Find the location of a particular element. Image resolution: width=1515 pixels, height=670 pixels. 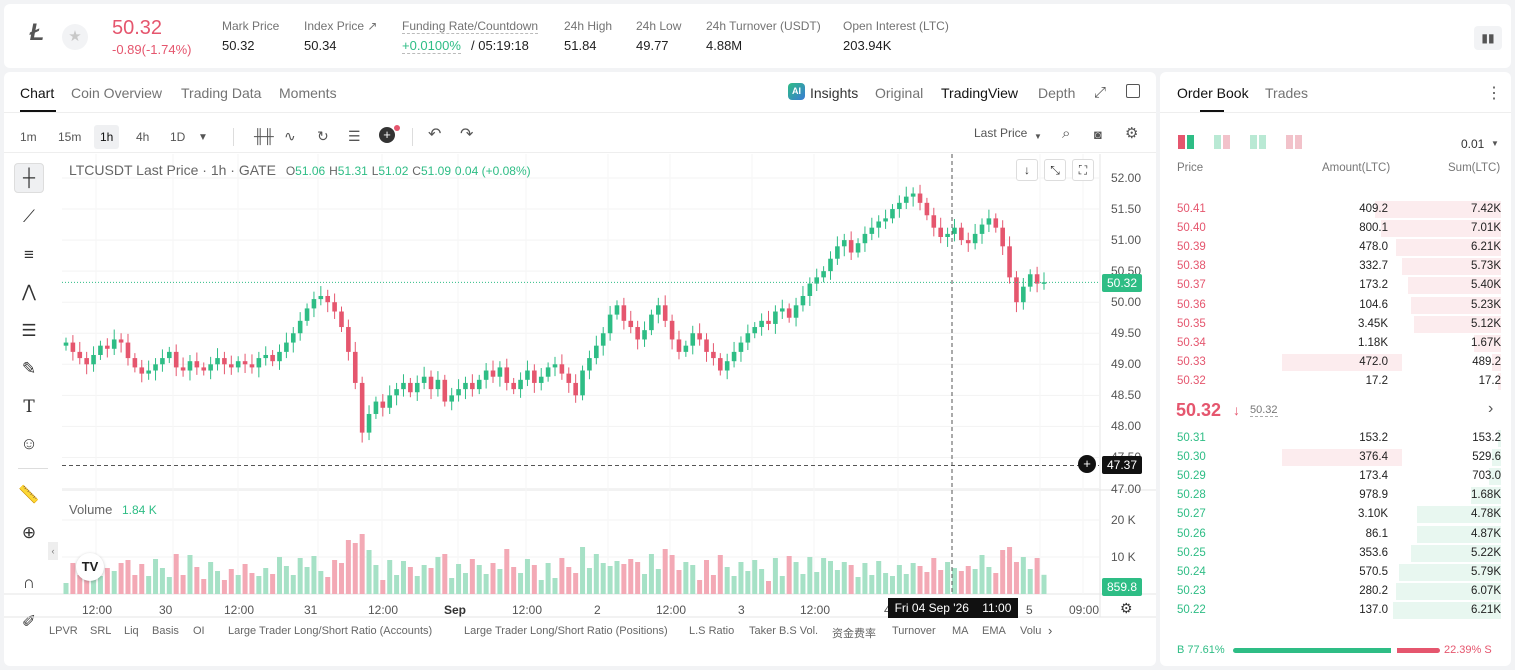

bid-row: 50.31 153.2 153.2 is located at coordinates (1335, 438).